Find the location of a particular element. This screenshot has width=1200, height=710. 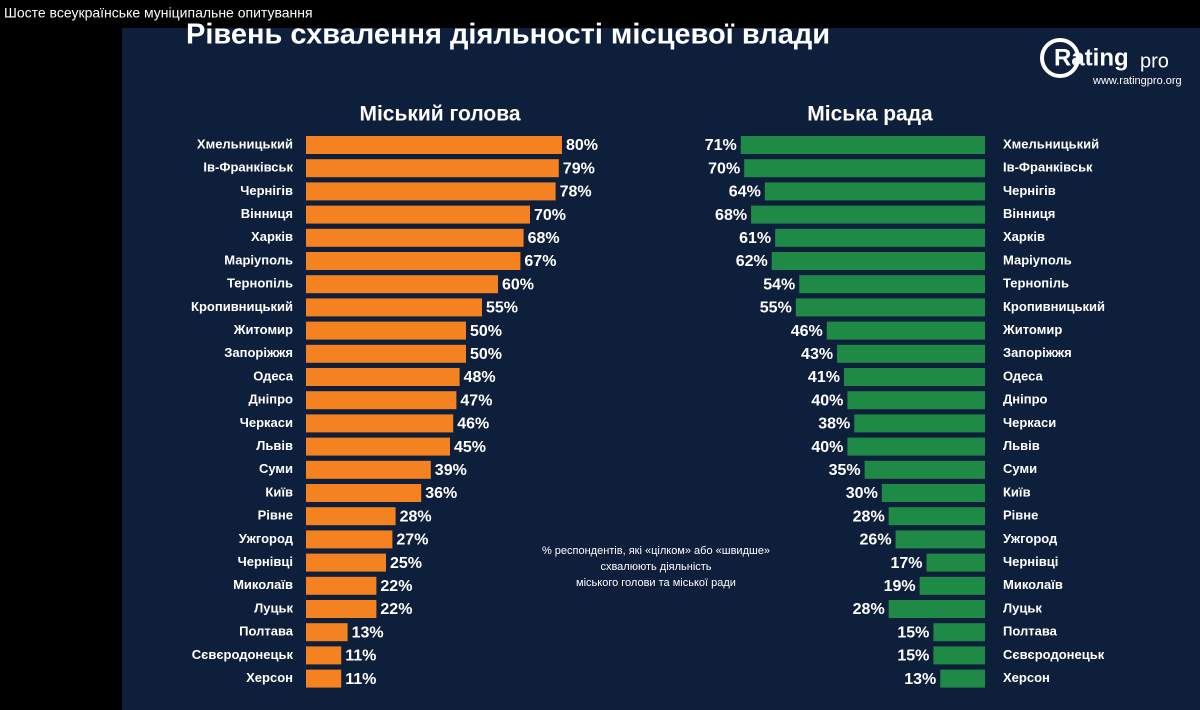

category-label: Суми is located at coordinates (276, 468).